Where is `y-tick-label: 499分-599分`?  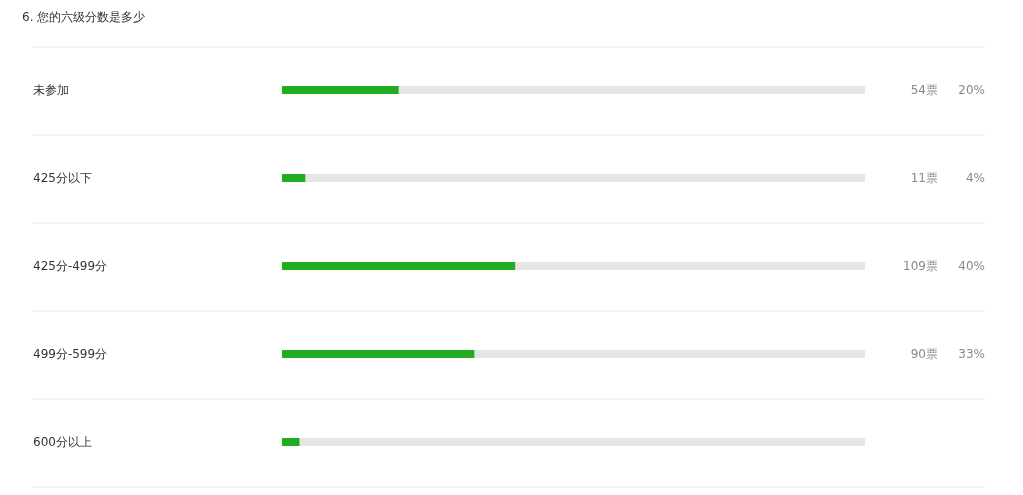 y-tick-label: 499分-599分 is located at coordinates (70, 354).